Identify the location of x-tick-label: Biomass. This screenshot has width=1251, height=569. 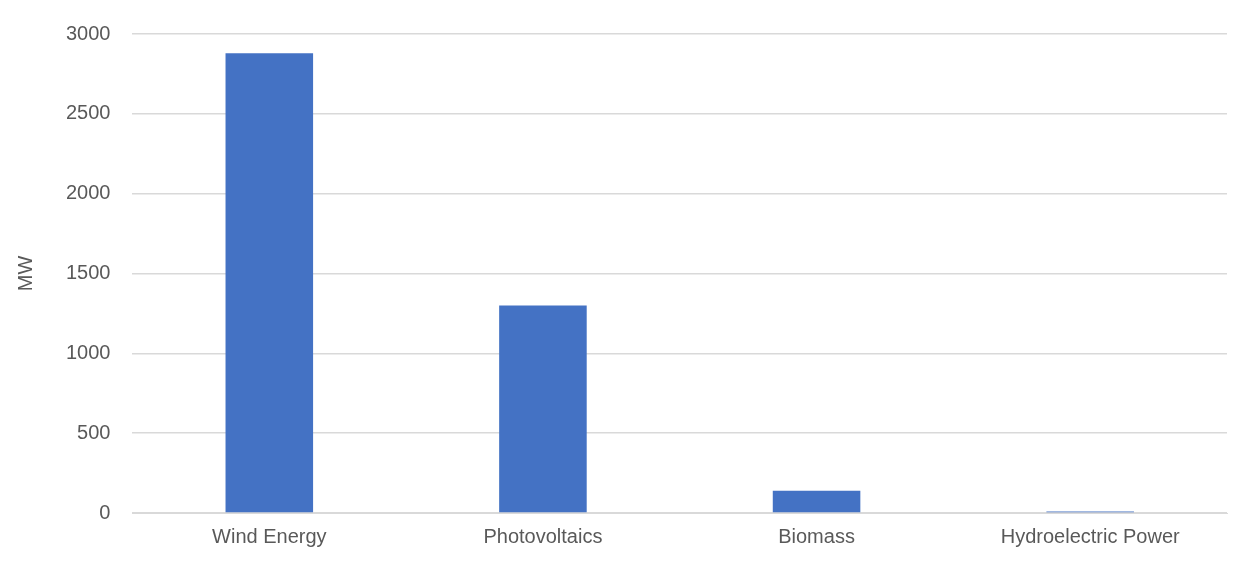
(816, 535).